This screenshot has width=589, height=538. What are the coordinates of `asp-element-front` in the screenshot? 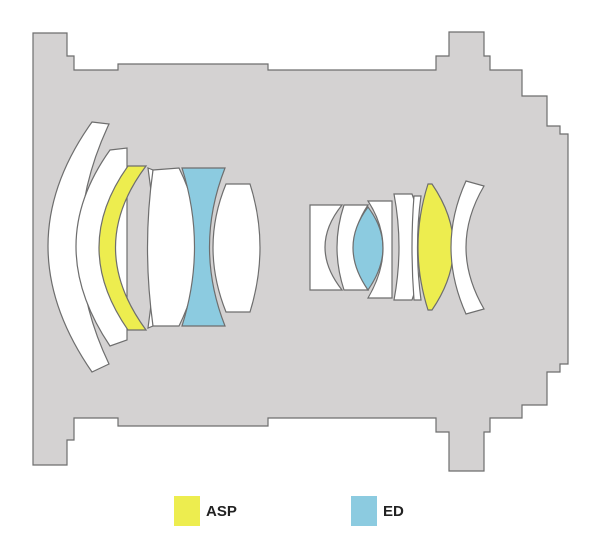 It's located at (123, 248).